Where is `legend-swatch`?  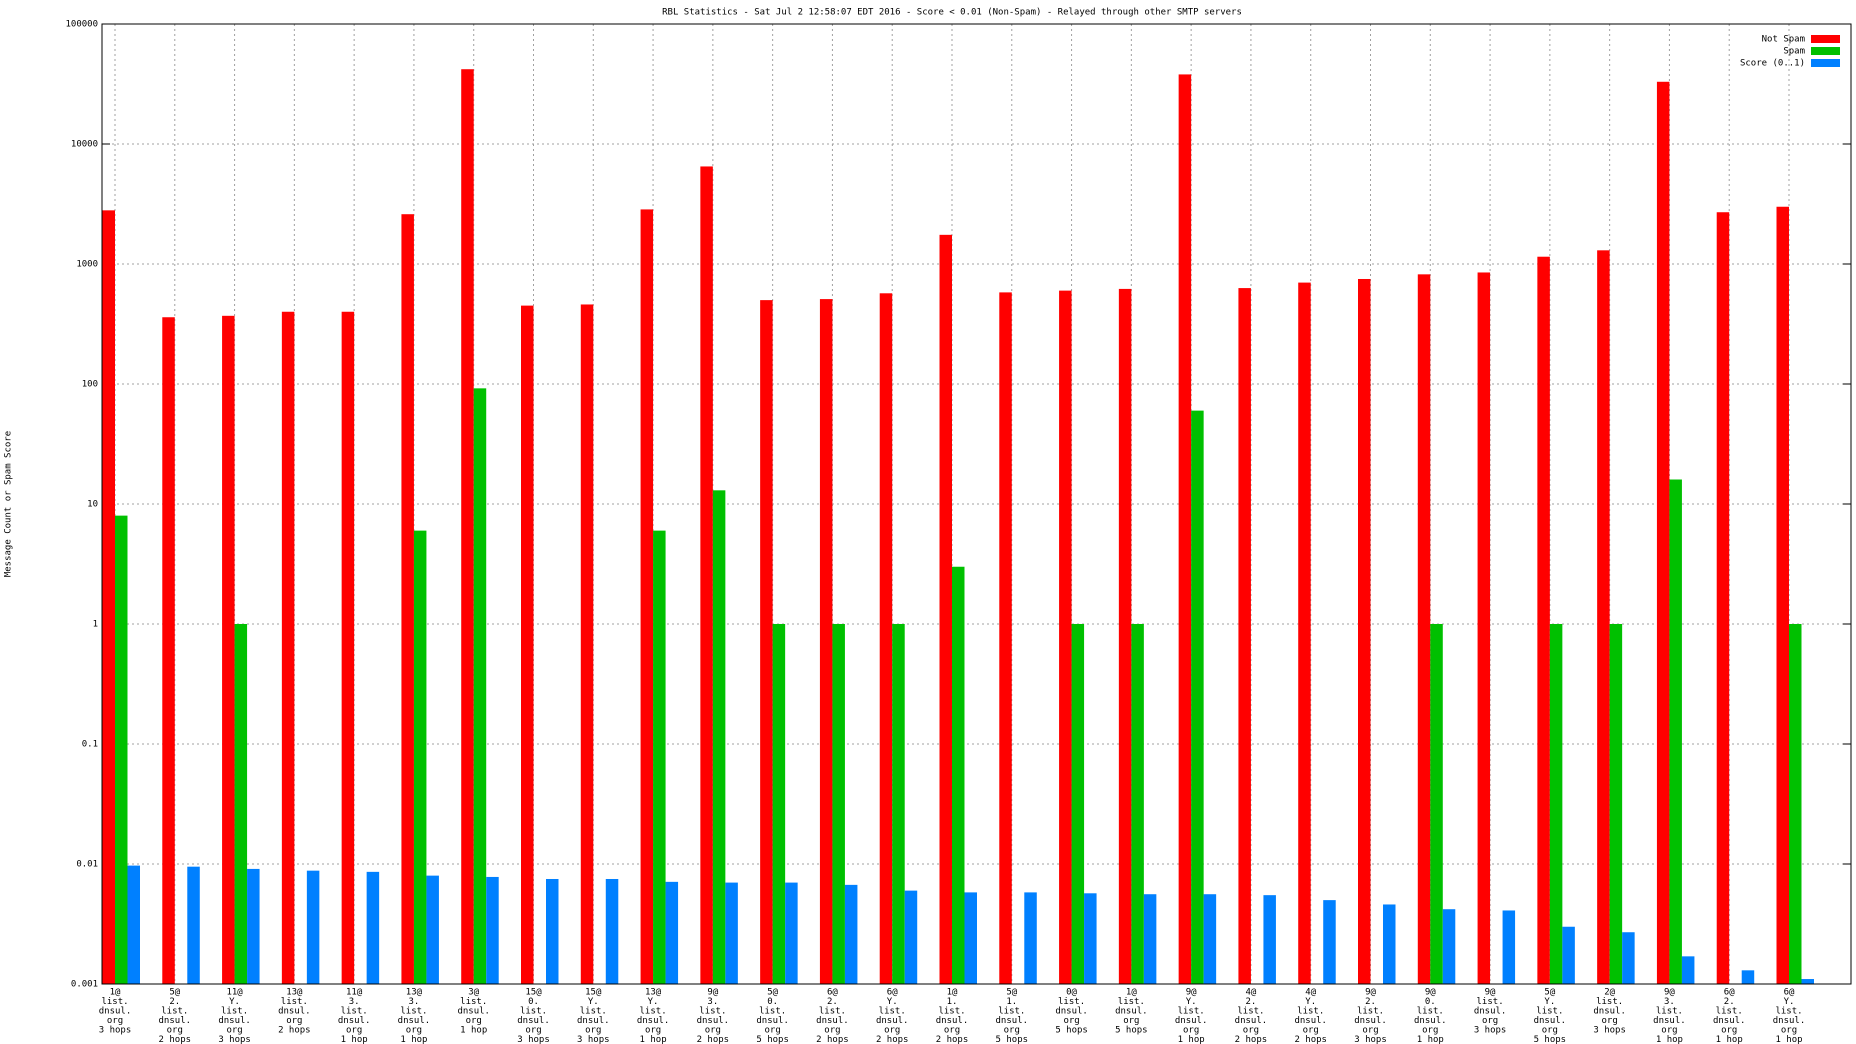 legend-swatch is located at coordinates (1825, 51).